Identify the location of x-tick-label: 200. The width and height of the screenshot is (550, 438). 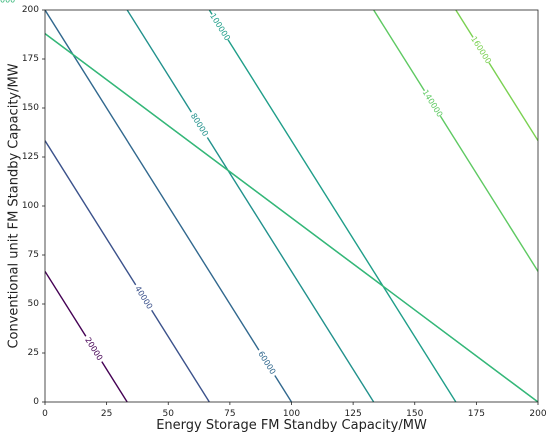
(537, 414).